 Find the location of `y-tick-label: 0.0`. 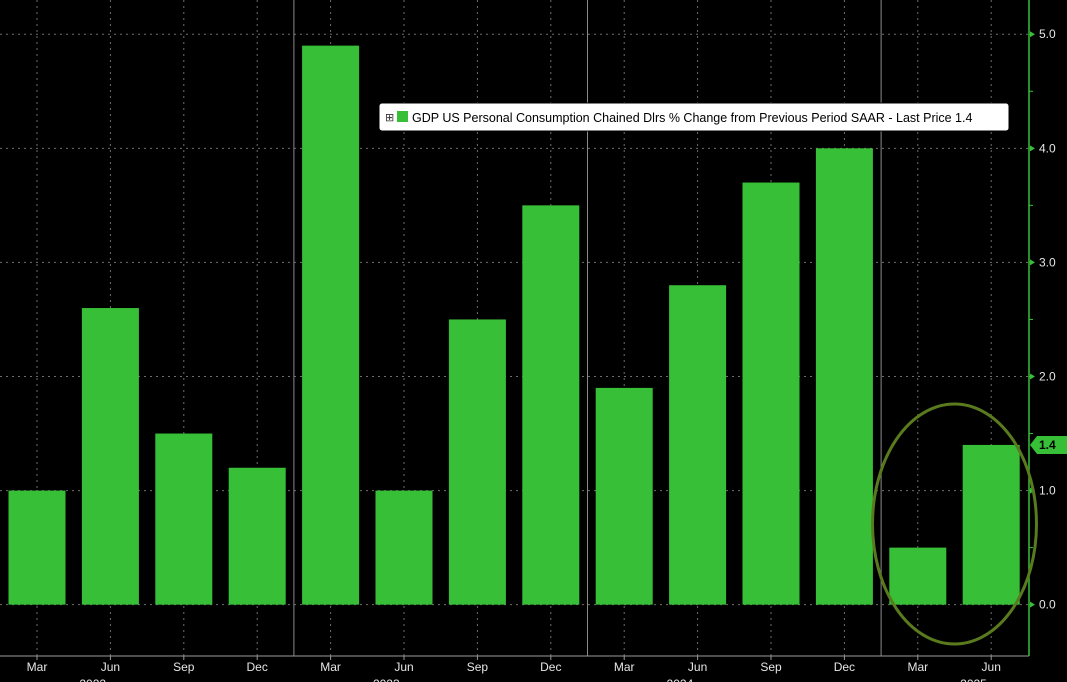

y-tick-label: 0.0 is located at coordinates (1047, 605).